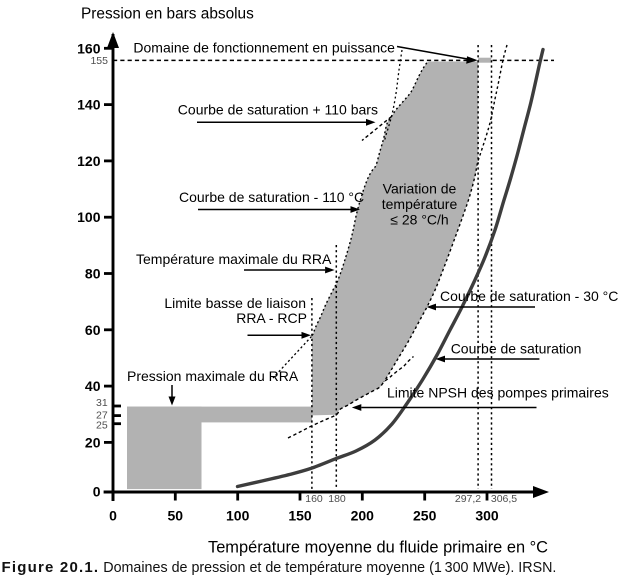 The image size is (635, 588). Describe the element at coordinates (93, 386) in the screenshot. I see `svg-text: 40` at that location.